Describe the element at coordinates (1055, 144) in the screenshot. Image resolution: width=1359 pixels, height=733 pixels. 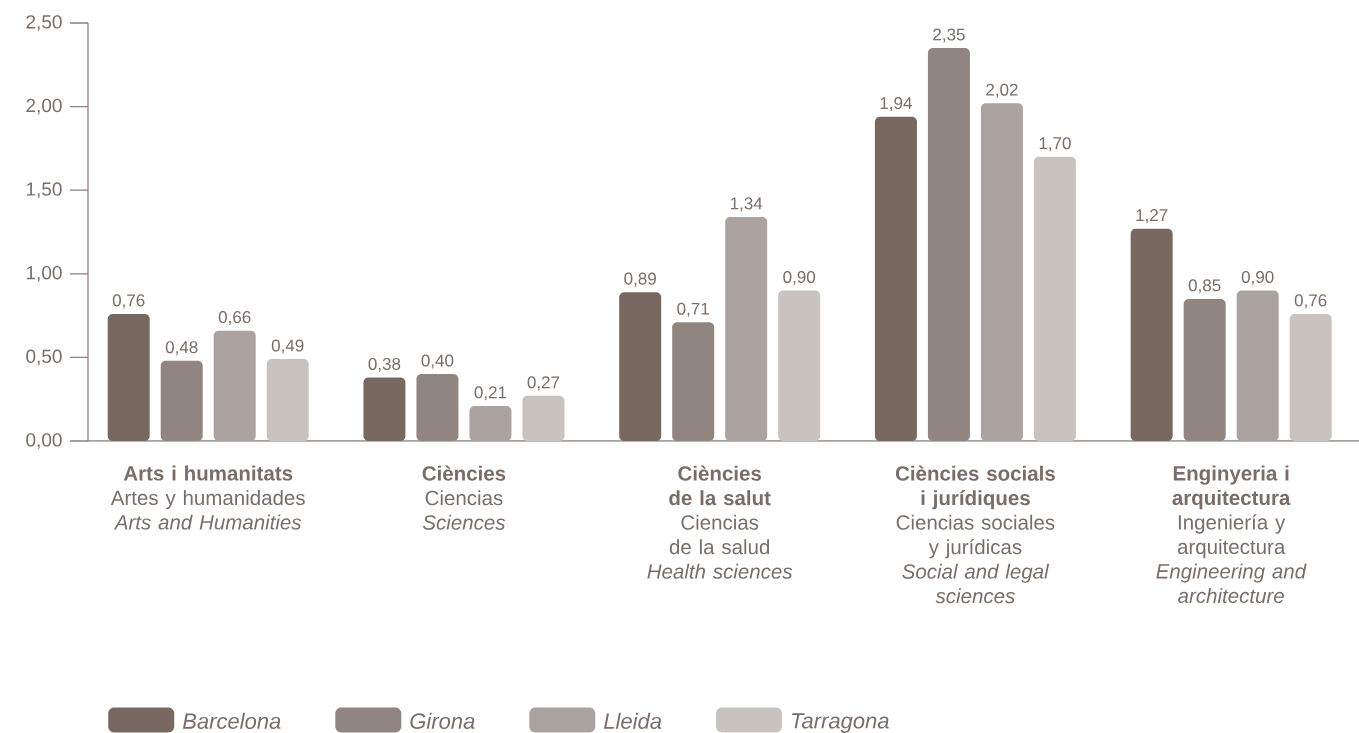
I see `data-label: 1,70` at that location.